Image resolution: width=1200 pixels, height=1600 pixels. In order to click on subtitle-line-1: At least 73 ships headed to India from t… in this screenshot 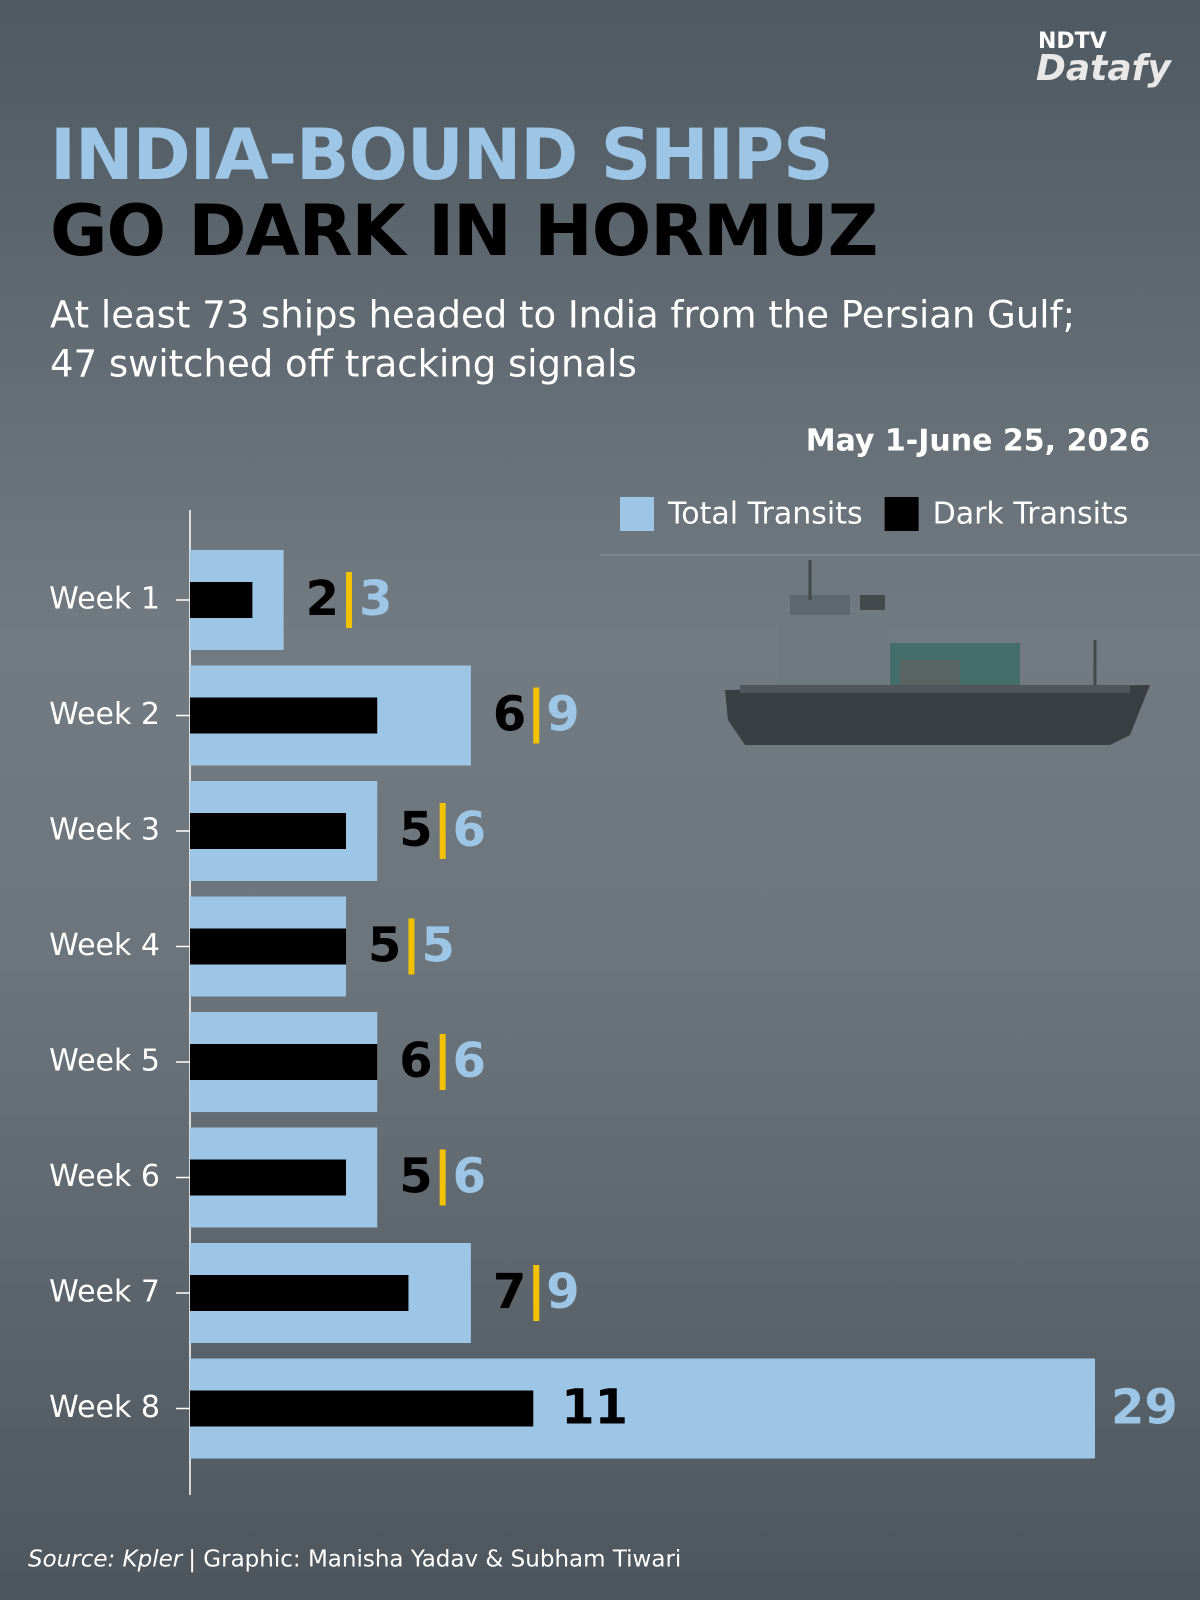, I will do `click(562, 315)`.